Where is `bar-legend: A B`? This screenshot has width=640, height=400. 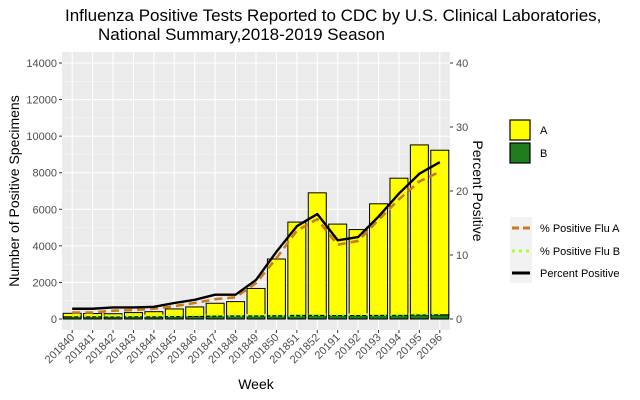 bar-legend: A B is located at coordinates (528, 141).